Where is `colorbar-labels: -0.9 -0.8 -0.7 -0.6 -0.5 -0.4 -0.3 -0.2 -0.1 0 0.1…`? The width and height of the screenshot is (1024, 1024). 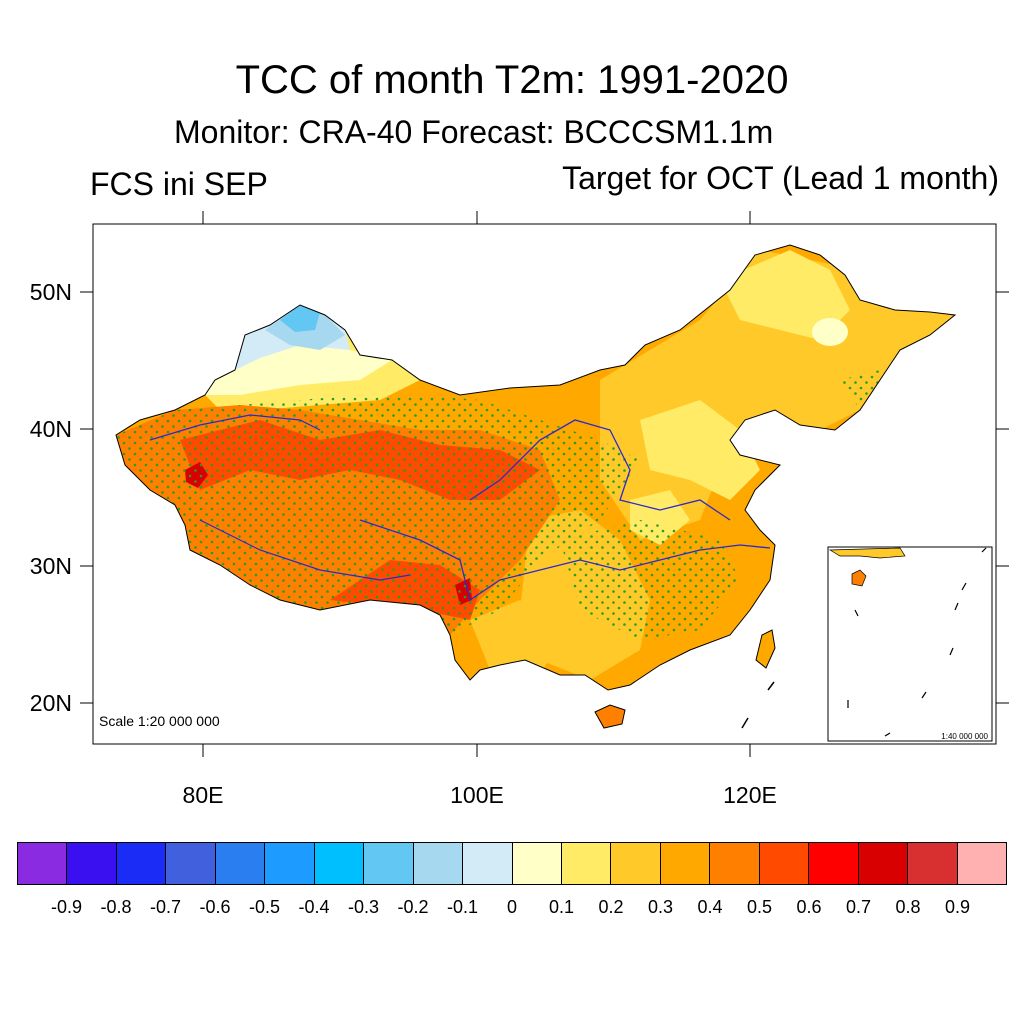
colorbar-labels: -0.9 -0.8 -0.7 -0.6 -0.5 -0.4 -0.3 -0.2 -0.1 0 0.1… is located at coordinates (512, 909).